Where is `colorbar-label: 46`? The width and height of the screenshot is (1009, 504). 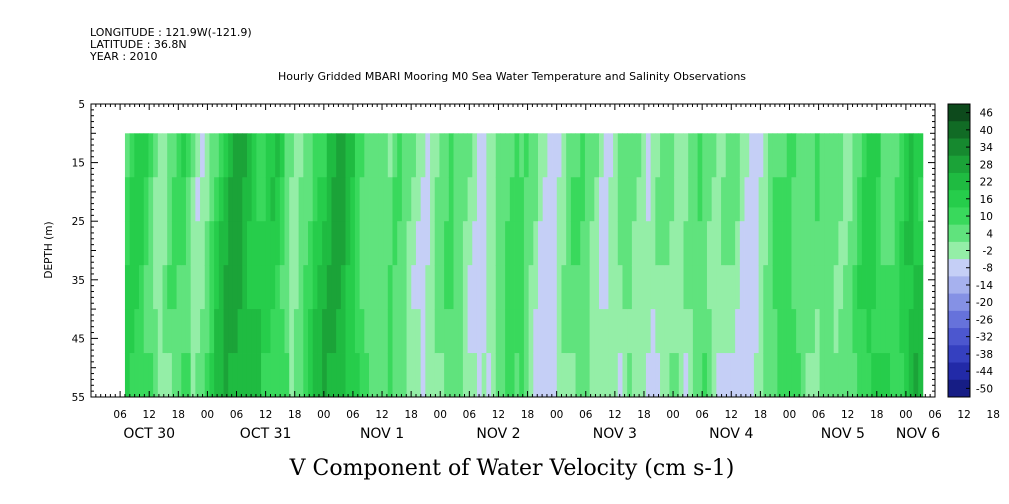 colorbar-label: 46 is located at coordinates (987, 114).